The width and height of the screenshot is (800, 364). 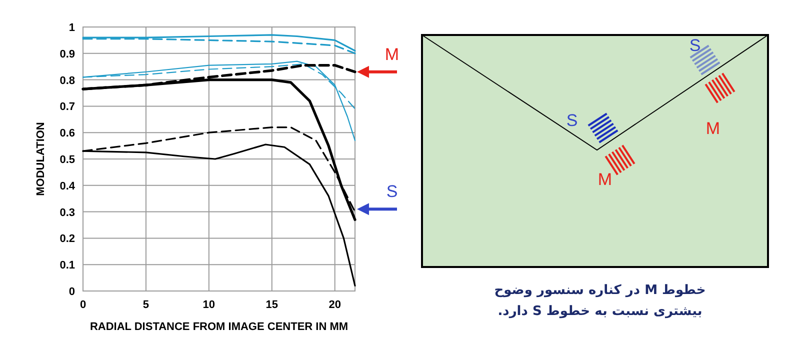 I want to click on y-tick-label: 0.9, so click(x=67, y=54).